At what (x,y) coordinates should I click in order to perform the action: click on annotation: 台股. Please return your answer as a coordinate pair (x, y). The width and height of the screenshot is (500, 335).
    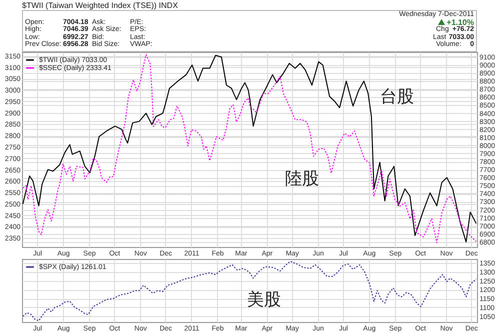
    Looking at the image, I should click on (397, 97).